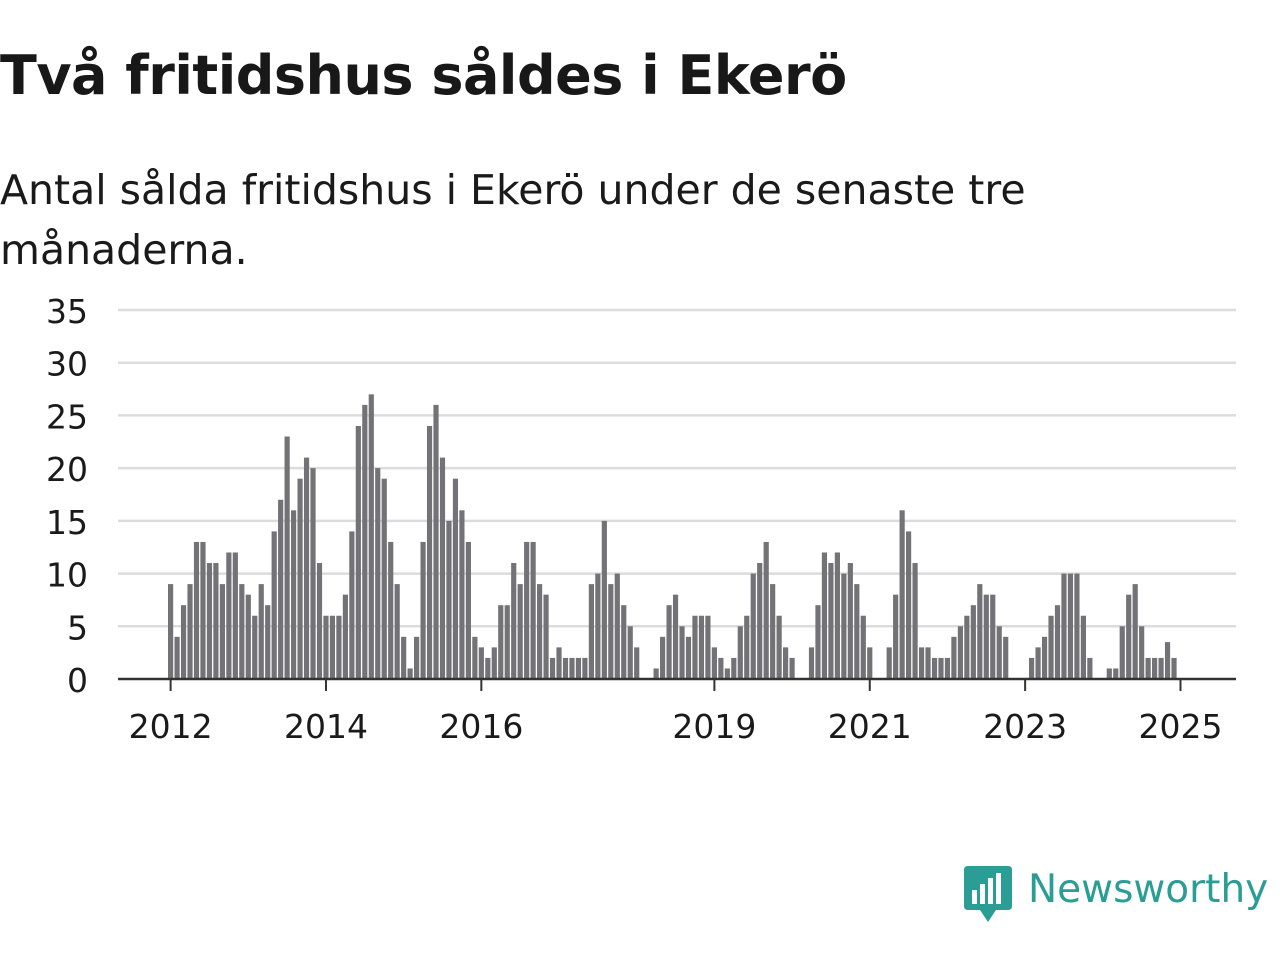 The width and height of the screenshot is (1280, 960). Describe the element at coordinates (1025, 726) in the screenshot. I see `x-tick-label: 2023` at that location.